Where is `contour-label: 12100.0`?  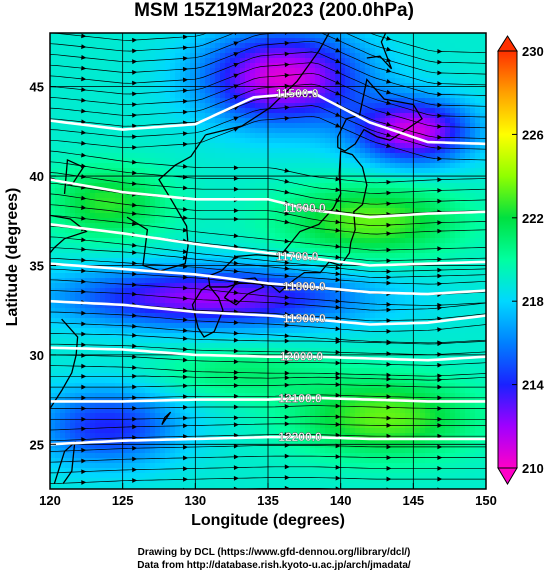 contour-label: 12100.0 is located at coordinates (300, 398).